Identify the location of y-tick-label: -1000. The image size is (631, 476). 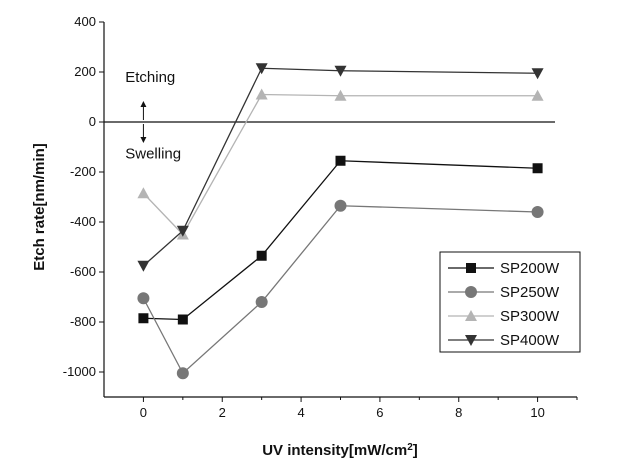
(79, 371).